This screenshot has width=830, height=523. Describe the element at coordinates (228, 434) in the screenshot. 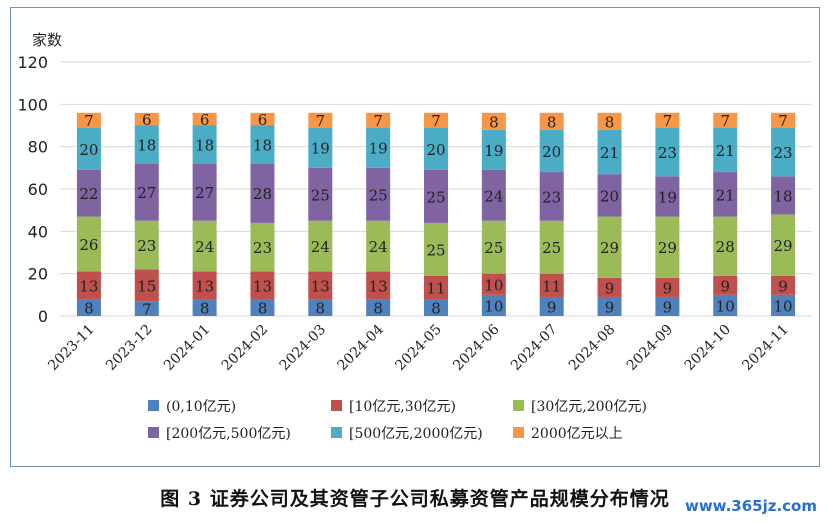

I see `legend-label: [200亿元,500亿元)` at that location.